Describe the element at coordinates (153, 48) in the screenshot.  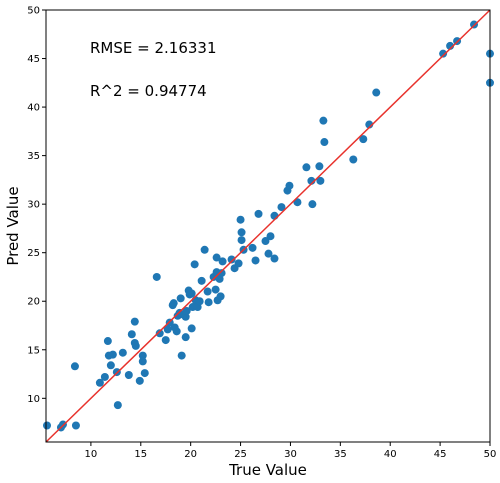
I see `annotation-rmse: RMSE = 2.16331` at that location.